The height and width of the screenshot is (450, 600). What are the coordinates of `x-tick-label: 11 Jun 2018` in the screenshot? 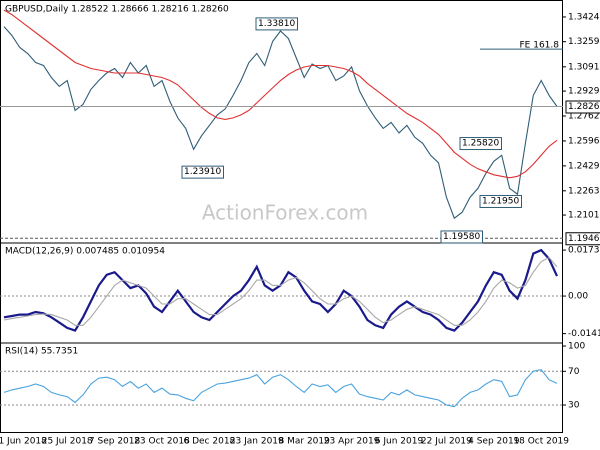 It's located at (23, 442).